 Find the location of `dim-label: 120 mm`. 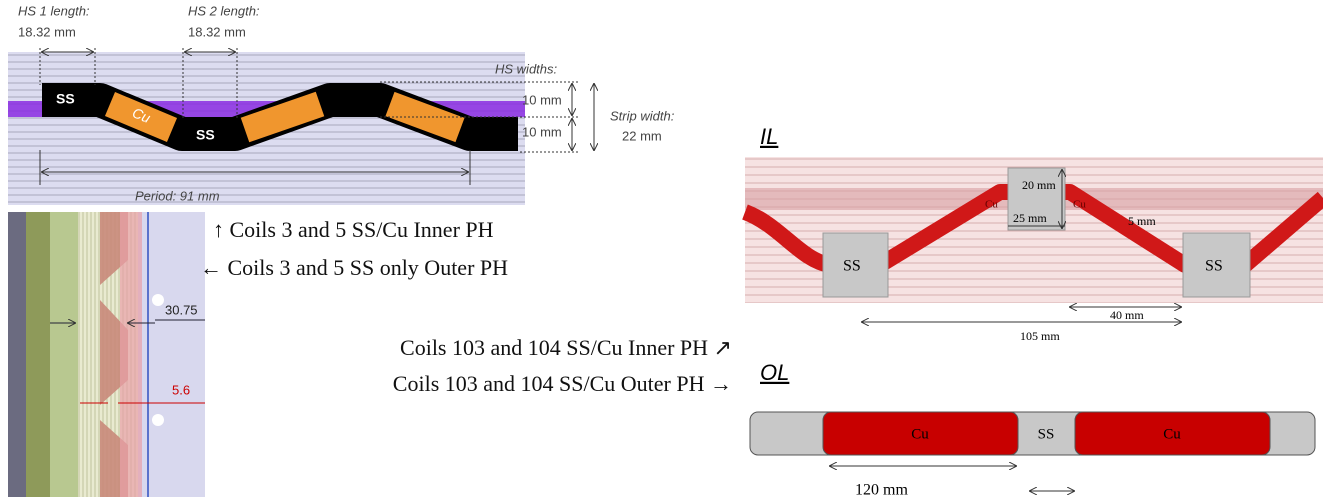

dim-label: 120 mm is located at coordinates (881, 490).